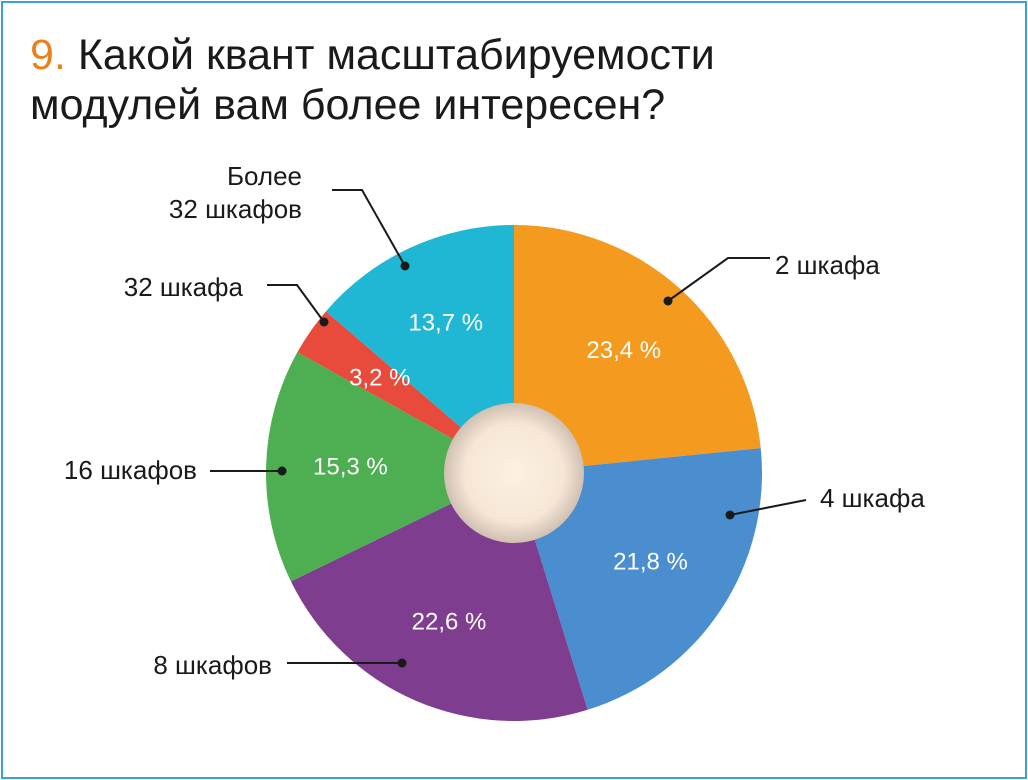 Image resolution: width=1028 pixels, height=780 pixels. I want to click on value-label: 3,2 %, so click(379, 378).